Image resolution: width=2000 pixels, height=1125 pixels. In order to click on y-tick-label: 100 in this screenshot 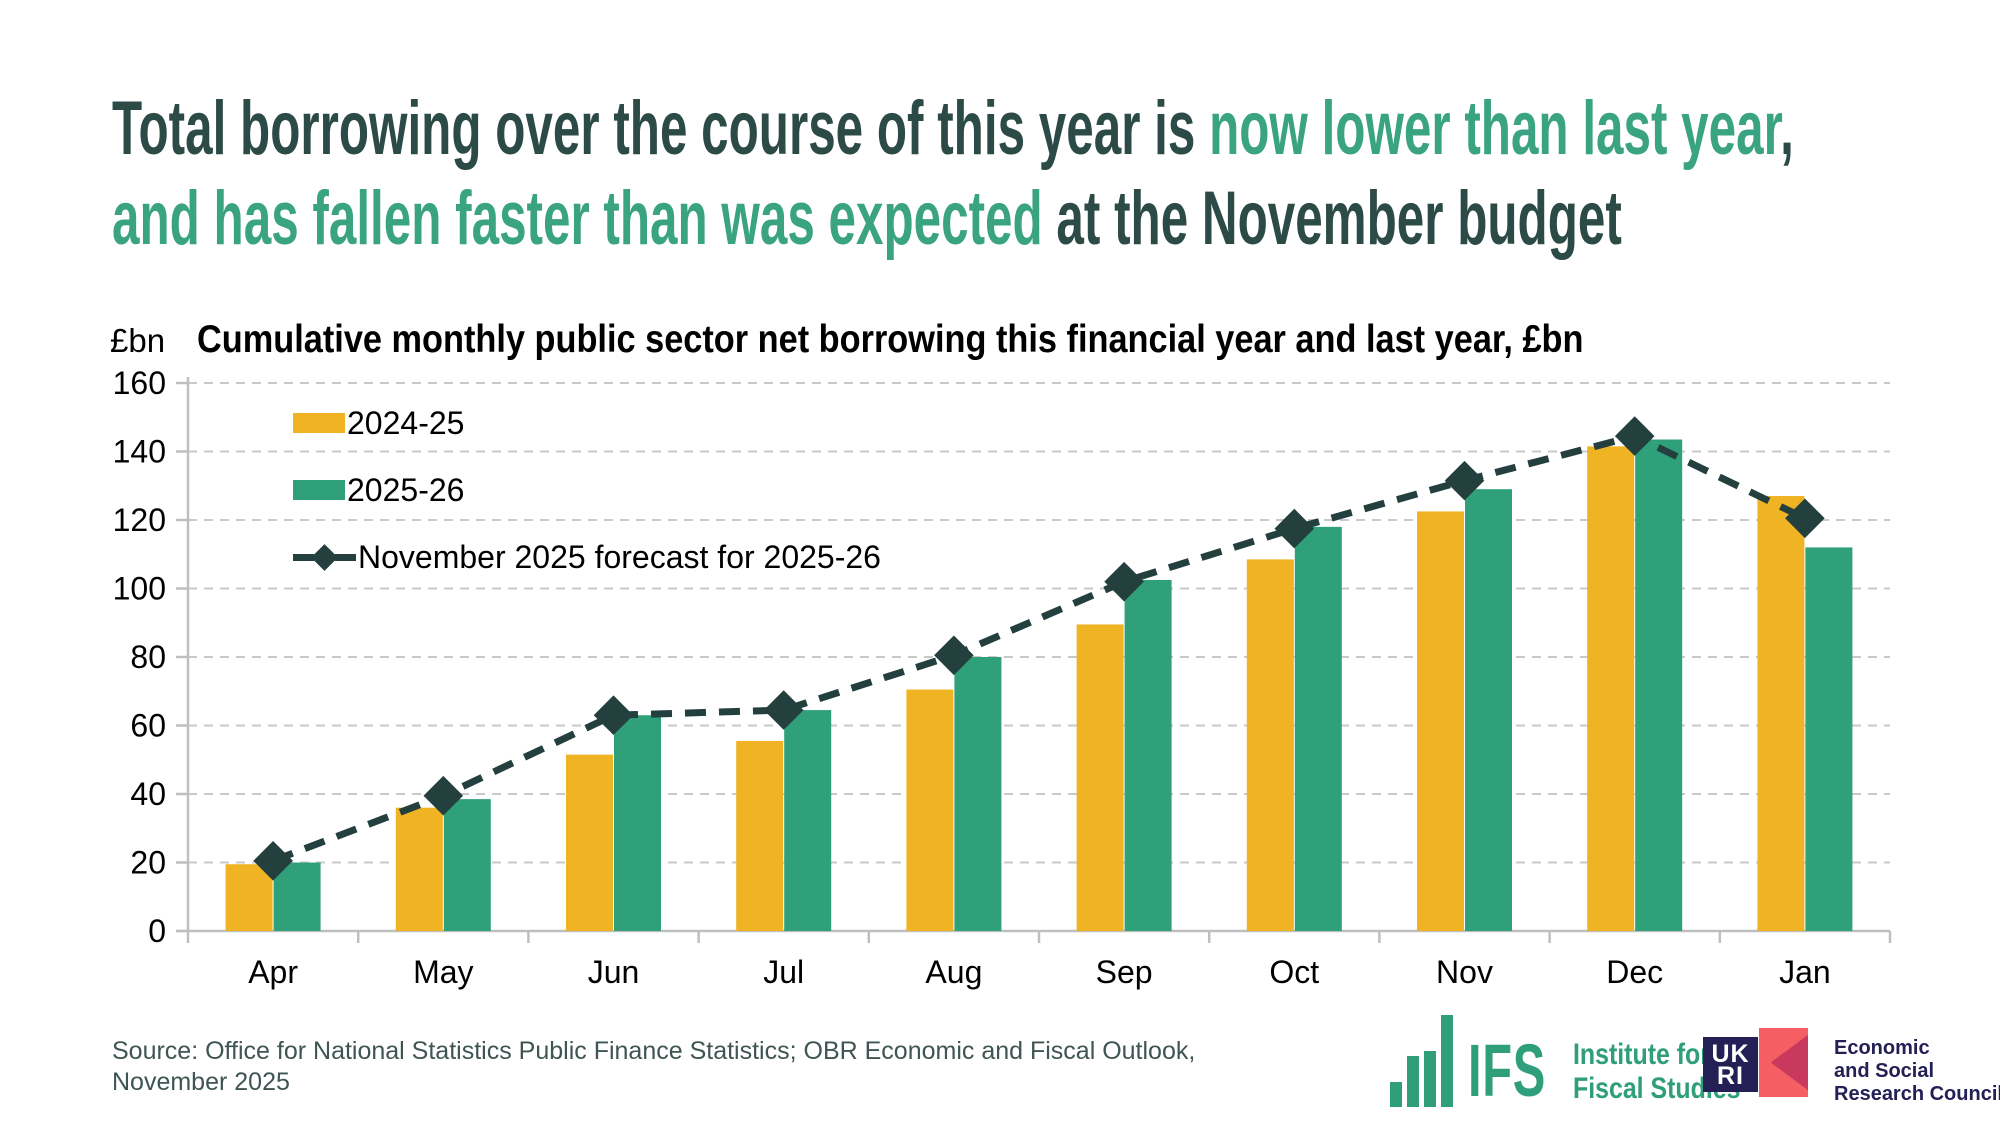, I will do `click(139, 589)`.